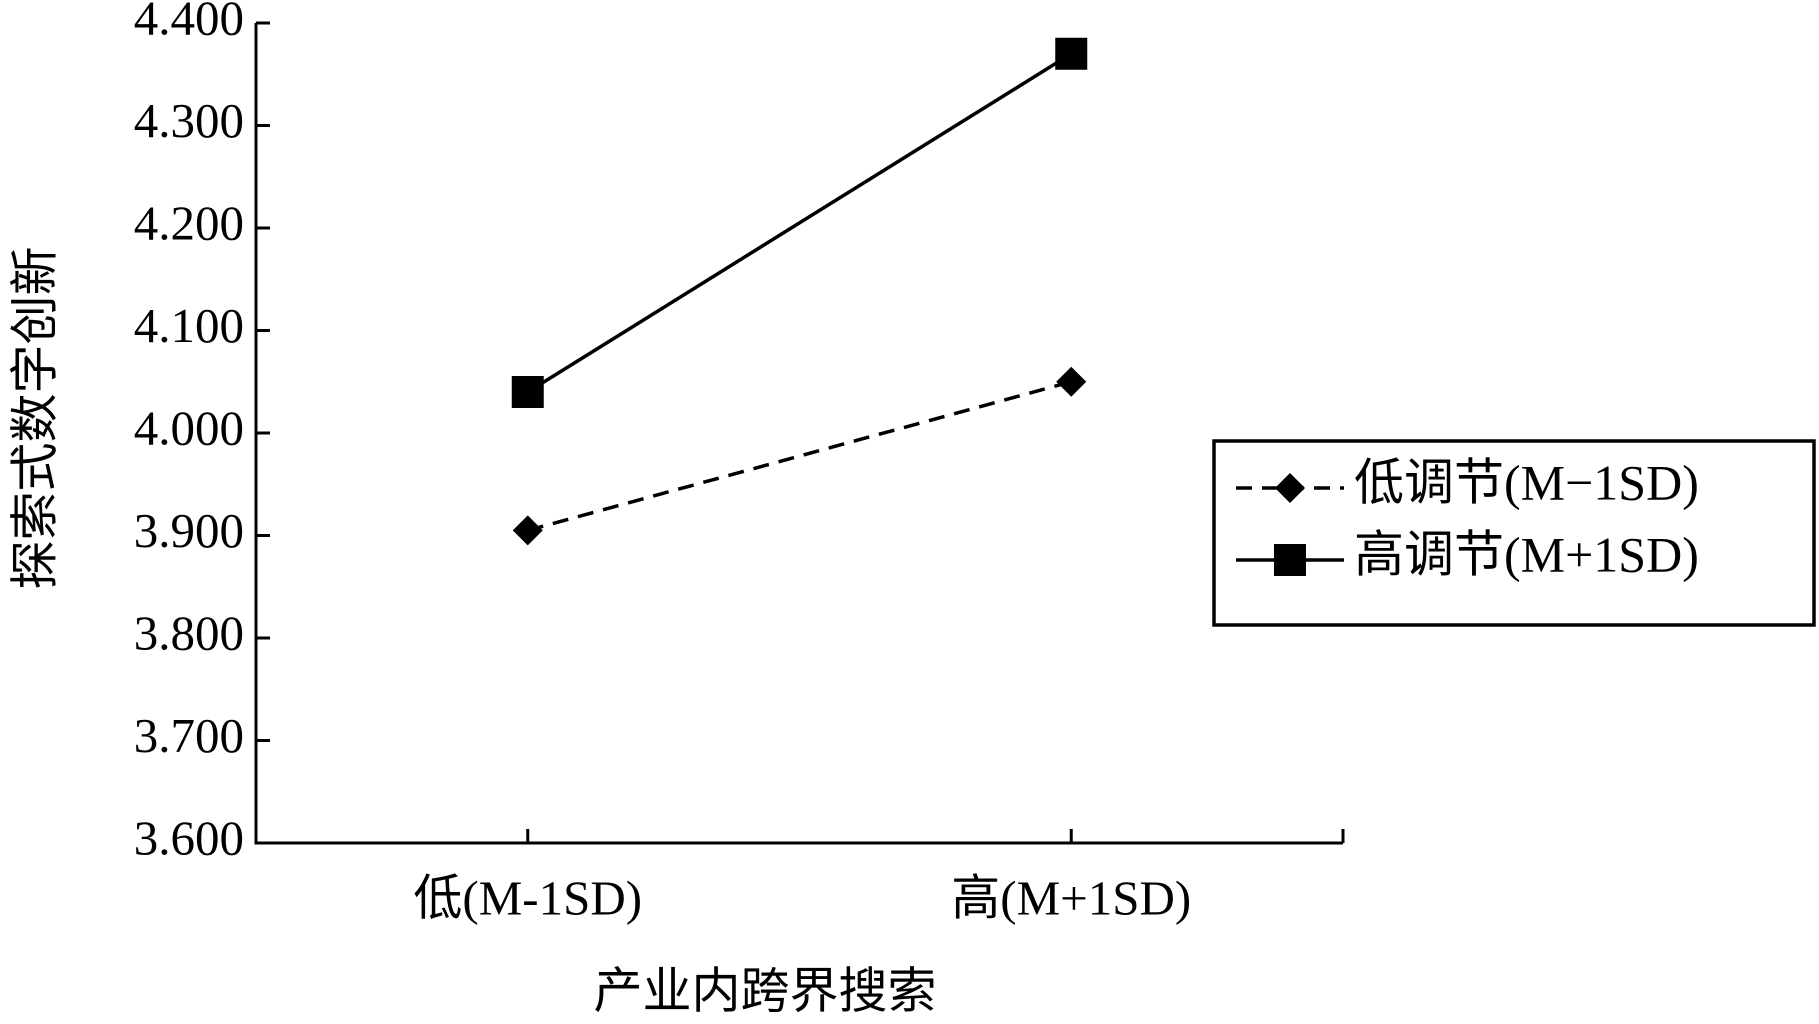 This screenshot has width=1819, height=1024. What do you see at coordinates (1071, 897) in the screenshot?
I see `x-tick-label: 高(M+1SD)` at bounding box center [1071, 897].